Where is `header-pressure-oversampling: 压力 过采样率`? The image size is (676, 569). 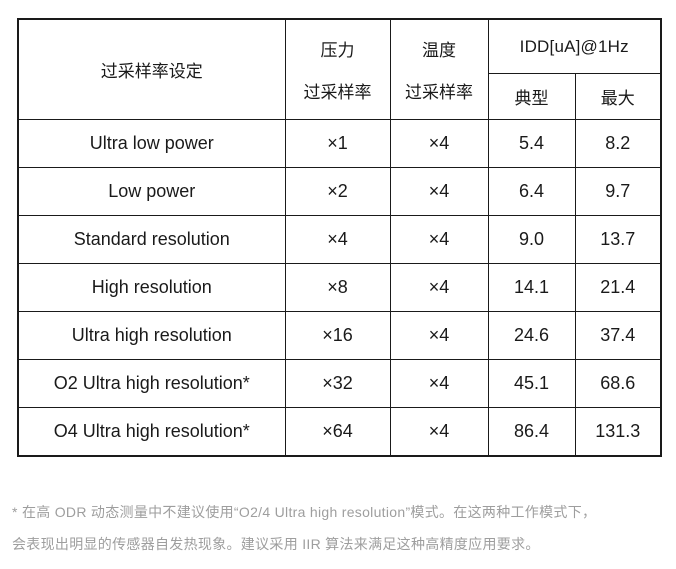 header-pressure-oversampling: 压力 过采样率 is located at coordinates (337, 69).